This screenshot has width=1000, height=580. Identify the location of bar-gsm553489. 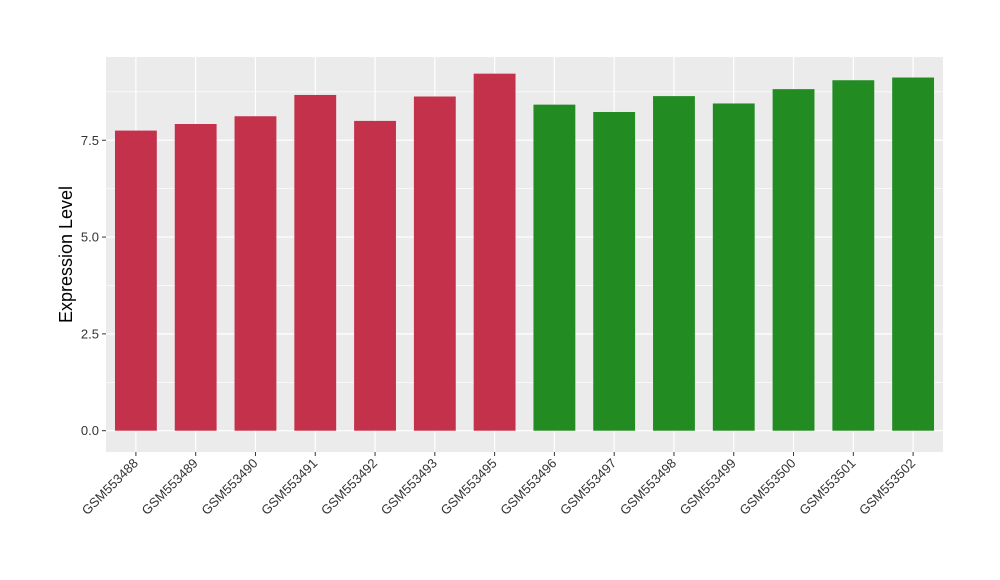
(195, 277).